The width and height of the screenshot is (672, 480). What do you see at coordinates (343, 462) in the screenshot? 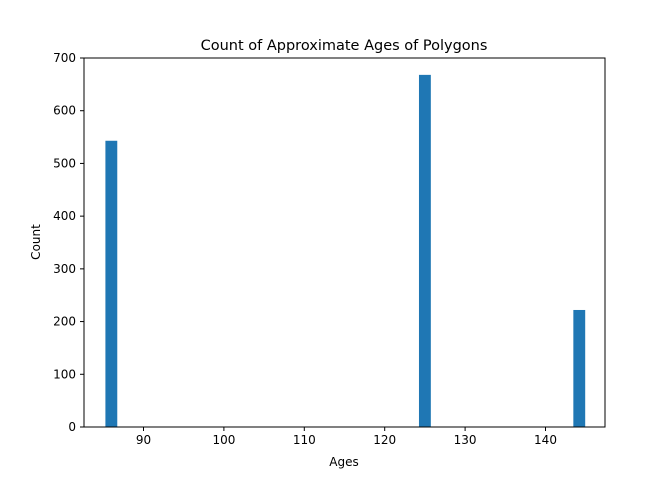
I see `x-axis-label: Ages` at bounding box center [343, 462].